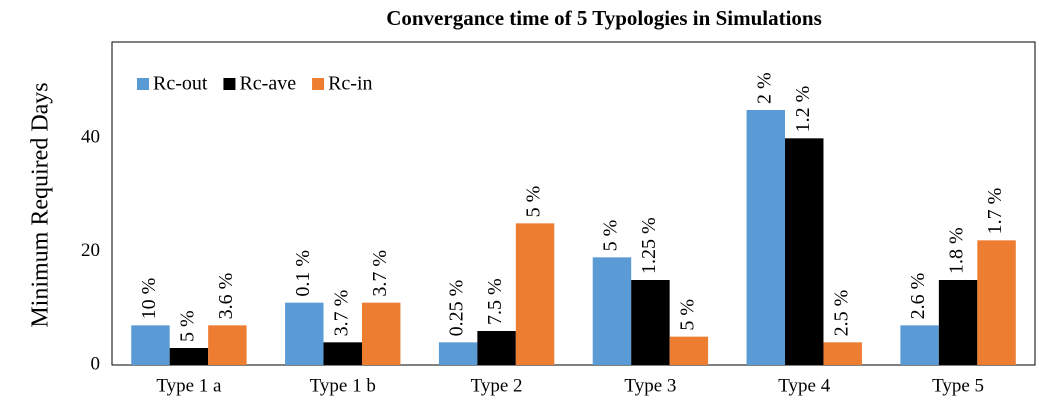 This screenshot has width=1039, height=407. What do you see at coordinates (958, 385) in the screenshot?
I see `x-tick-label: Type 5` at bounding box center [958, 385].